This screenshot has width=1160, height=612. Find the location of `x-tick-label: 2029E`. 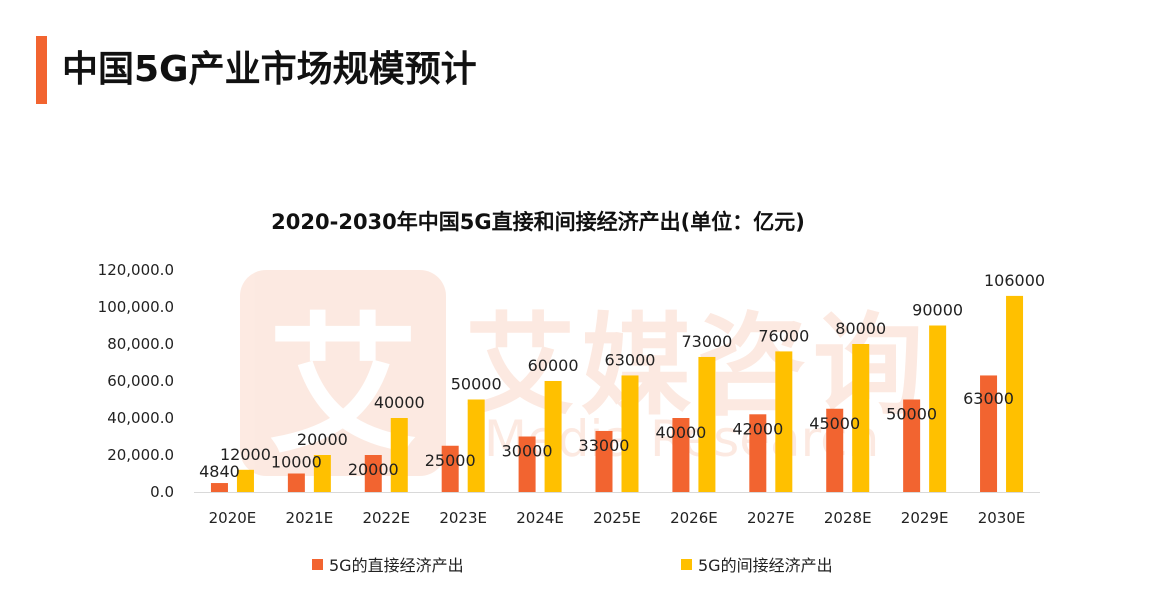

x-tick-label: 2029E is located at coordinates (925, 518).